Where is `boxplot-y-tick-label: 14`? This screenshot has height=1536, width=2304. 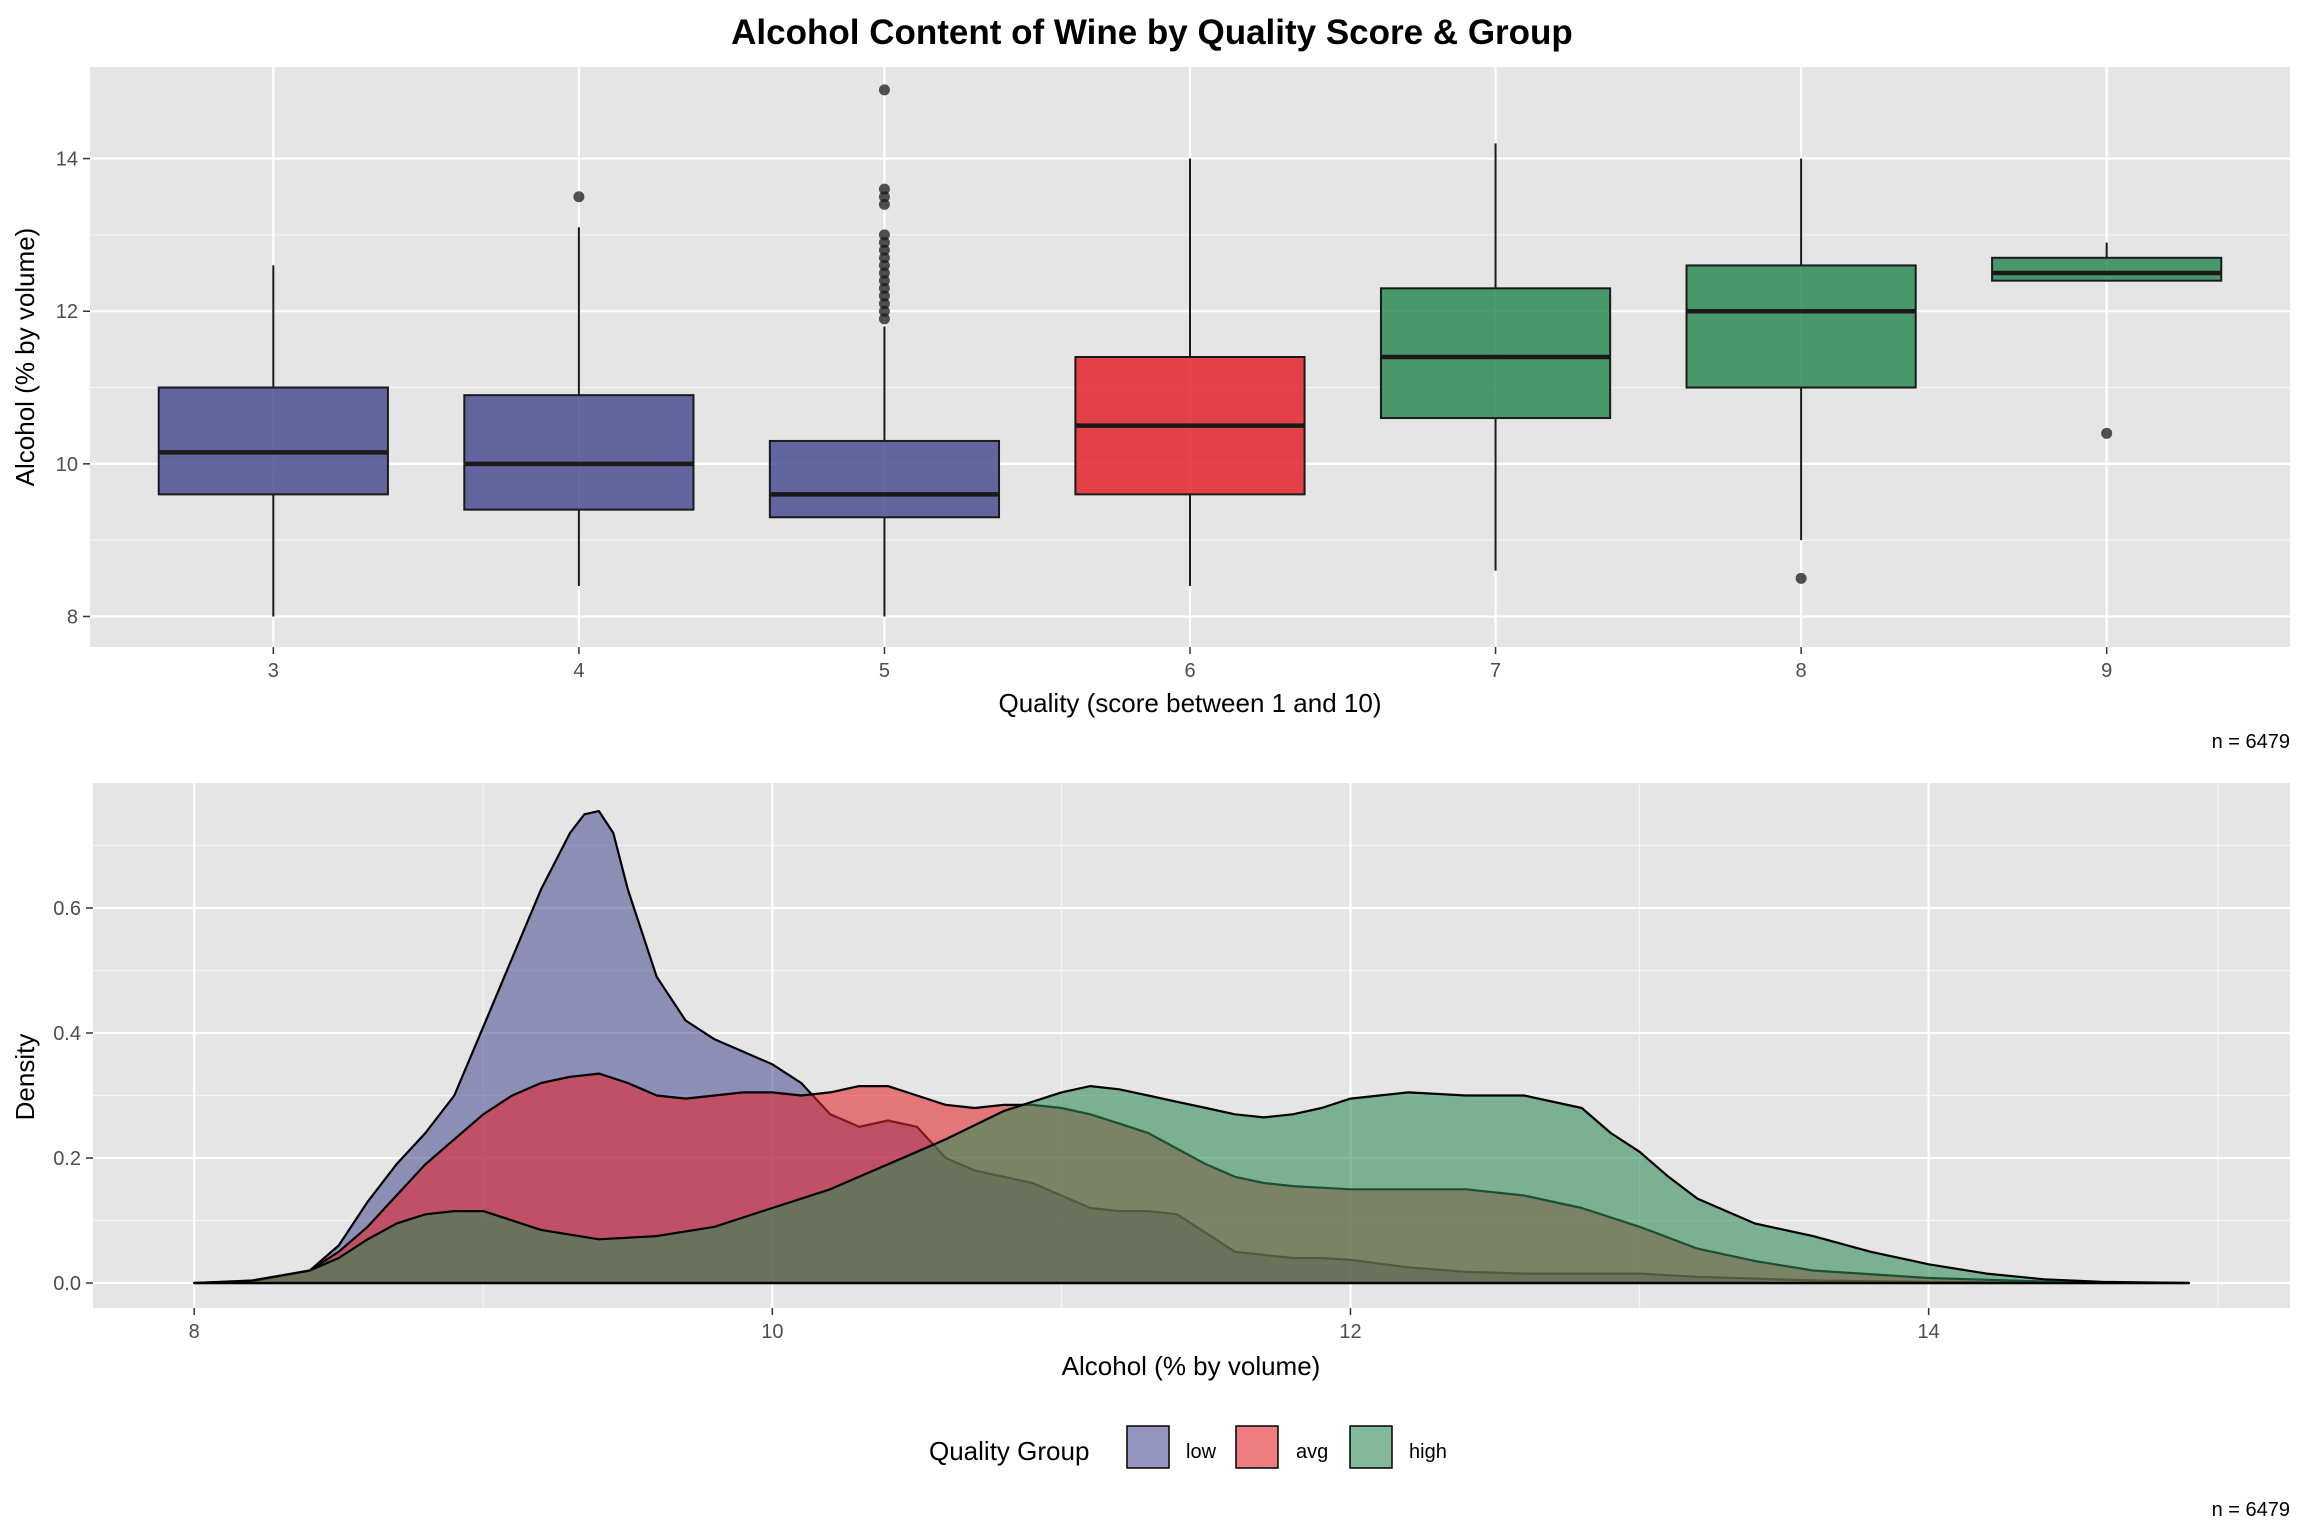
boxplot-y-tick-label: 14 is located at coordinates (67, 160).